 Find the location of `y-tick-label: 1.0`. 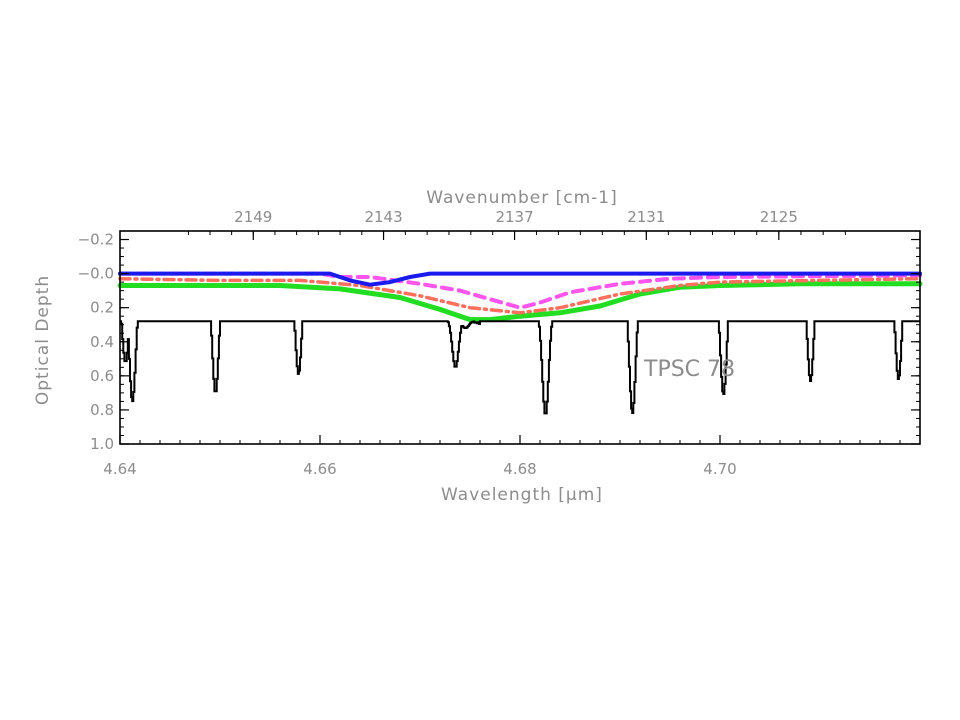

y-tick-label: 1.0 is located at coordinates (102, 444).